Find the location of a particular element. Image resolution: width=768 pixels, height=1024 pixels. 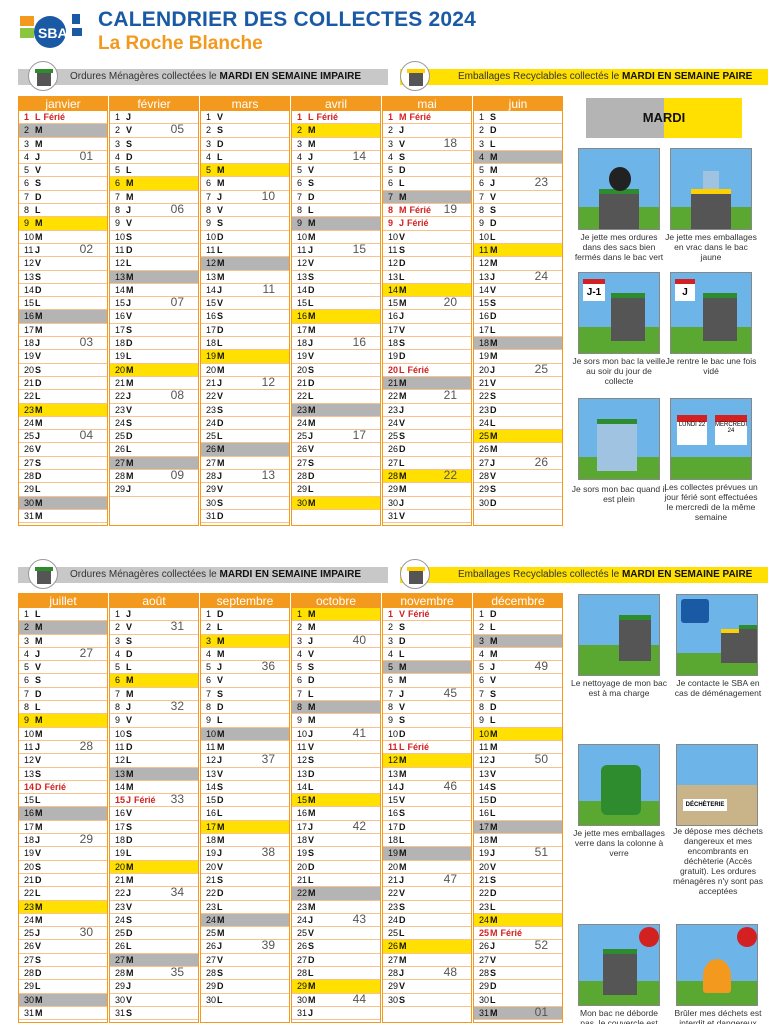

day-row: 17V is located at coordinates (427, 331).